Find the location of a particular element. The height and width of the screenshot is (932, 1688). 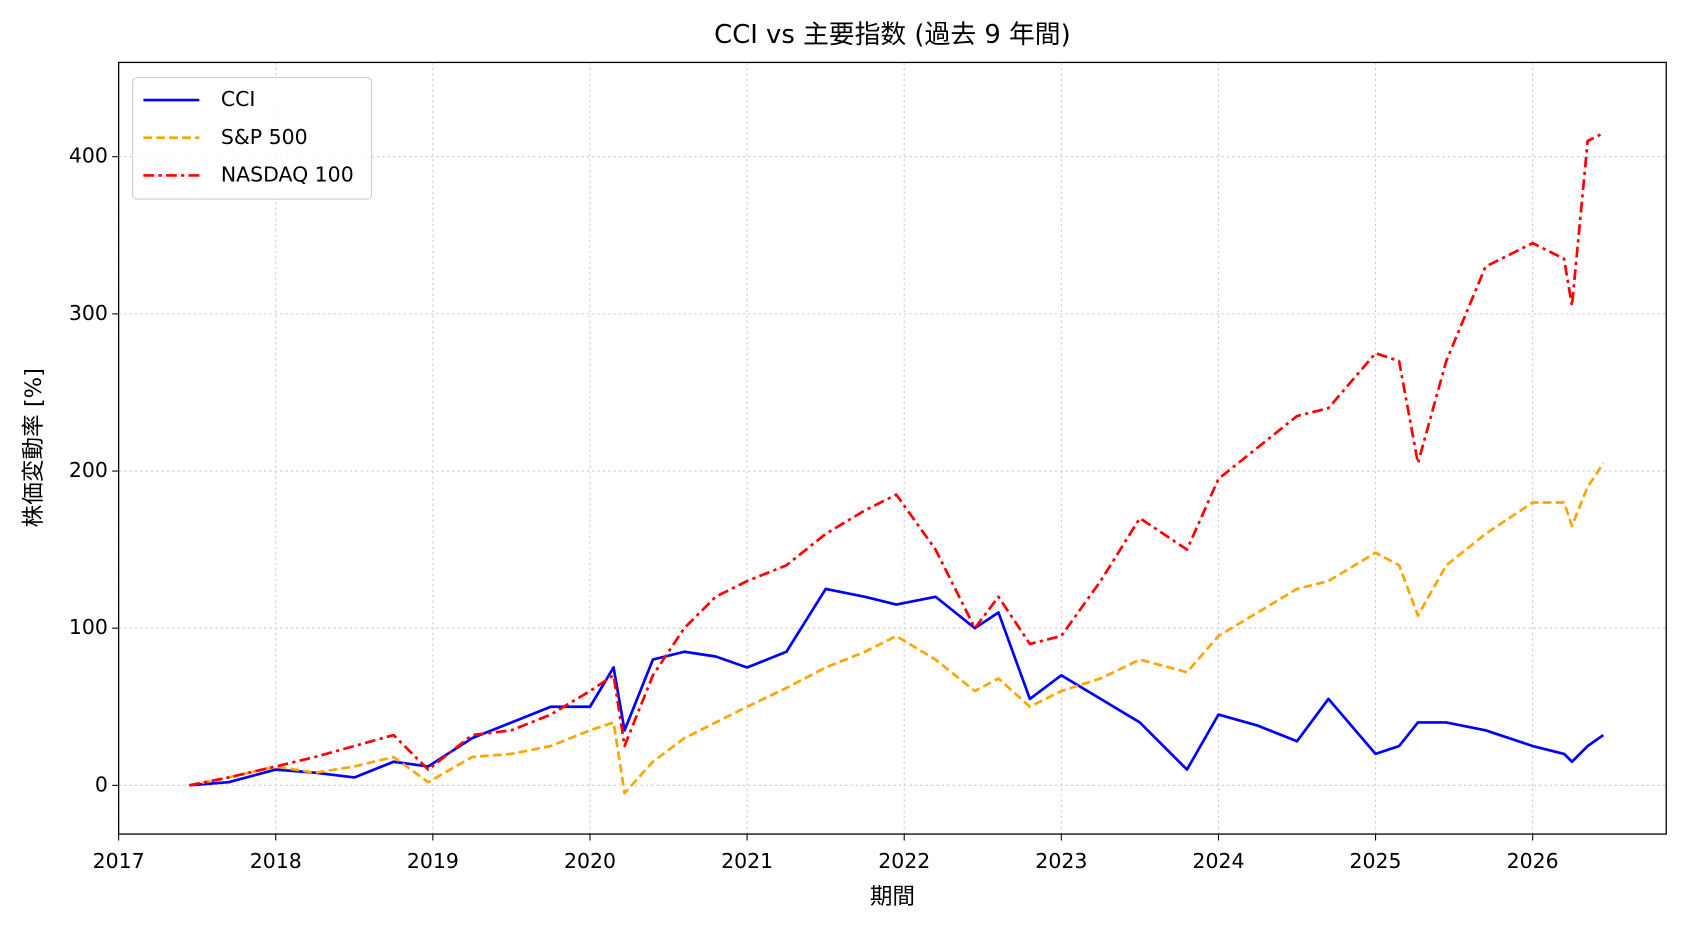

x-tick-label: 2024 is located at coordinates (1218, 861).